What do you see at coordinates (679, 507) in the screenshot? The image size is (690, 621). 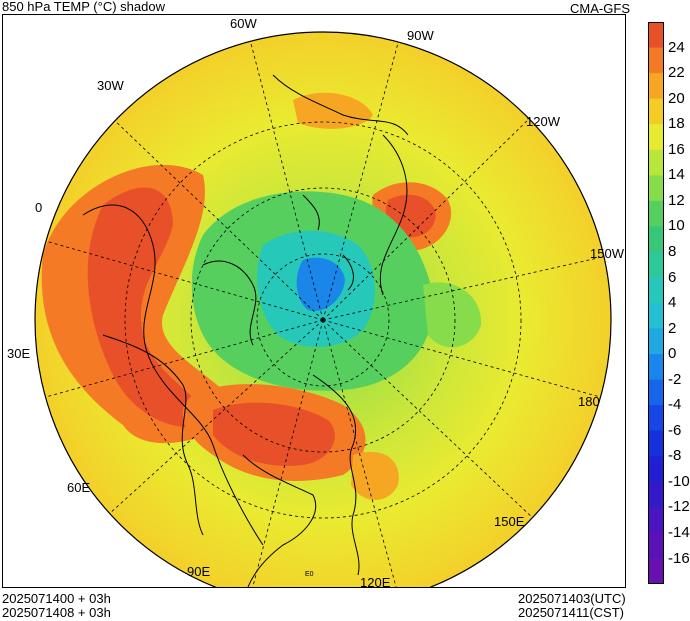 I see `colorbar-level-label: -12` at bounding box center [679, 507].